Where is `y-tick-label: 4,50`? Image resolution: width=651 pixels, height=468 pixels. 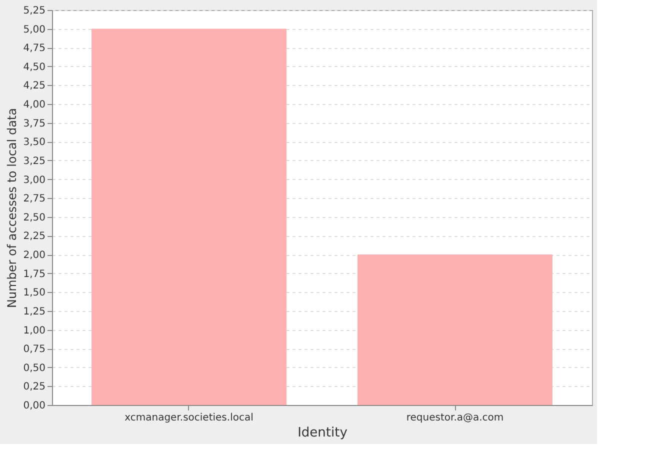 y-tick-label: 4,50 is located at coordinates (34, 67).